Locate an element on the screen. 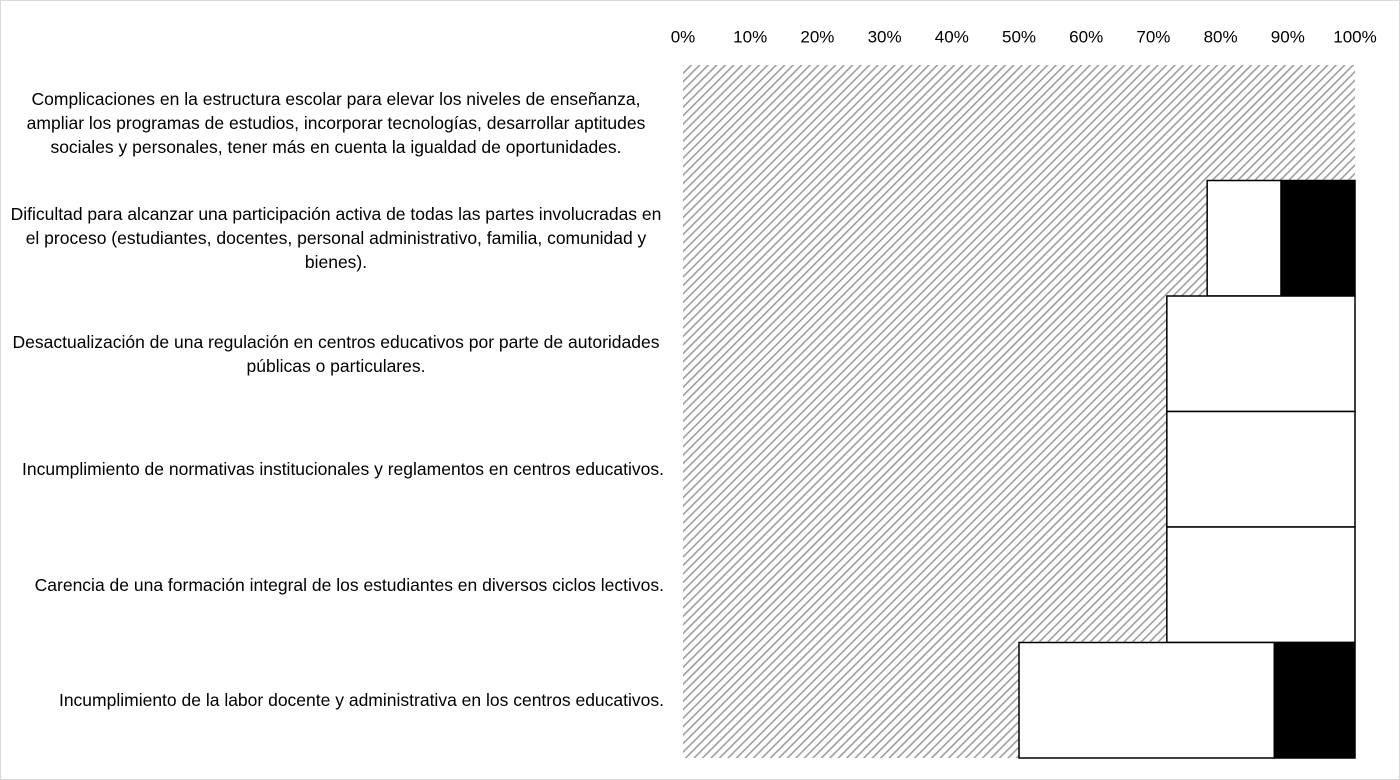 The width and height of the screenshot is (1400, 780). x-tick-label: 0% is located at coordinates (683, 36).